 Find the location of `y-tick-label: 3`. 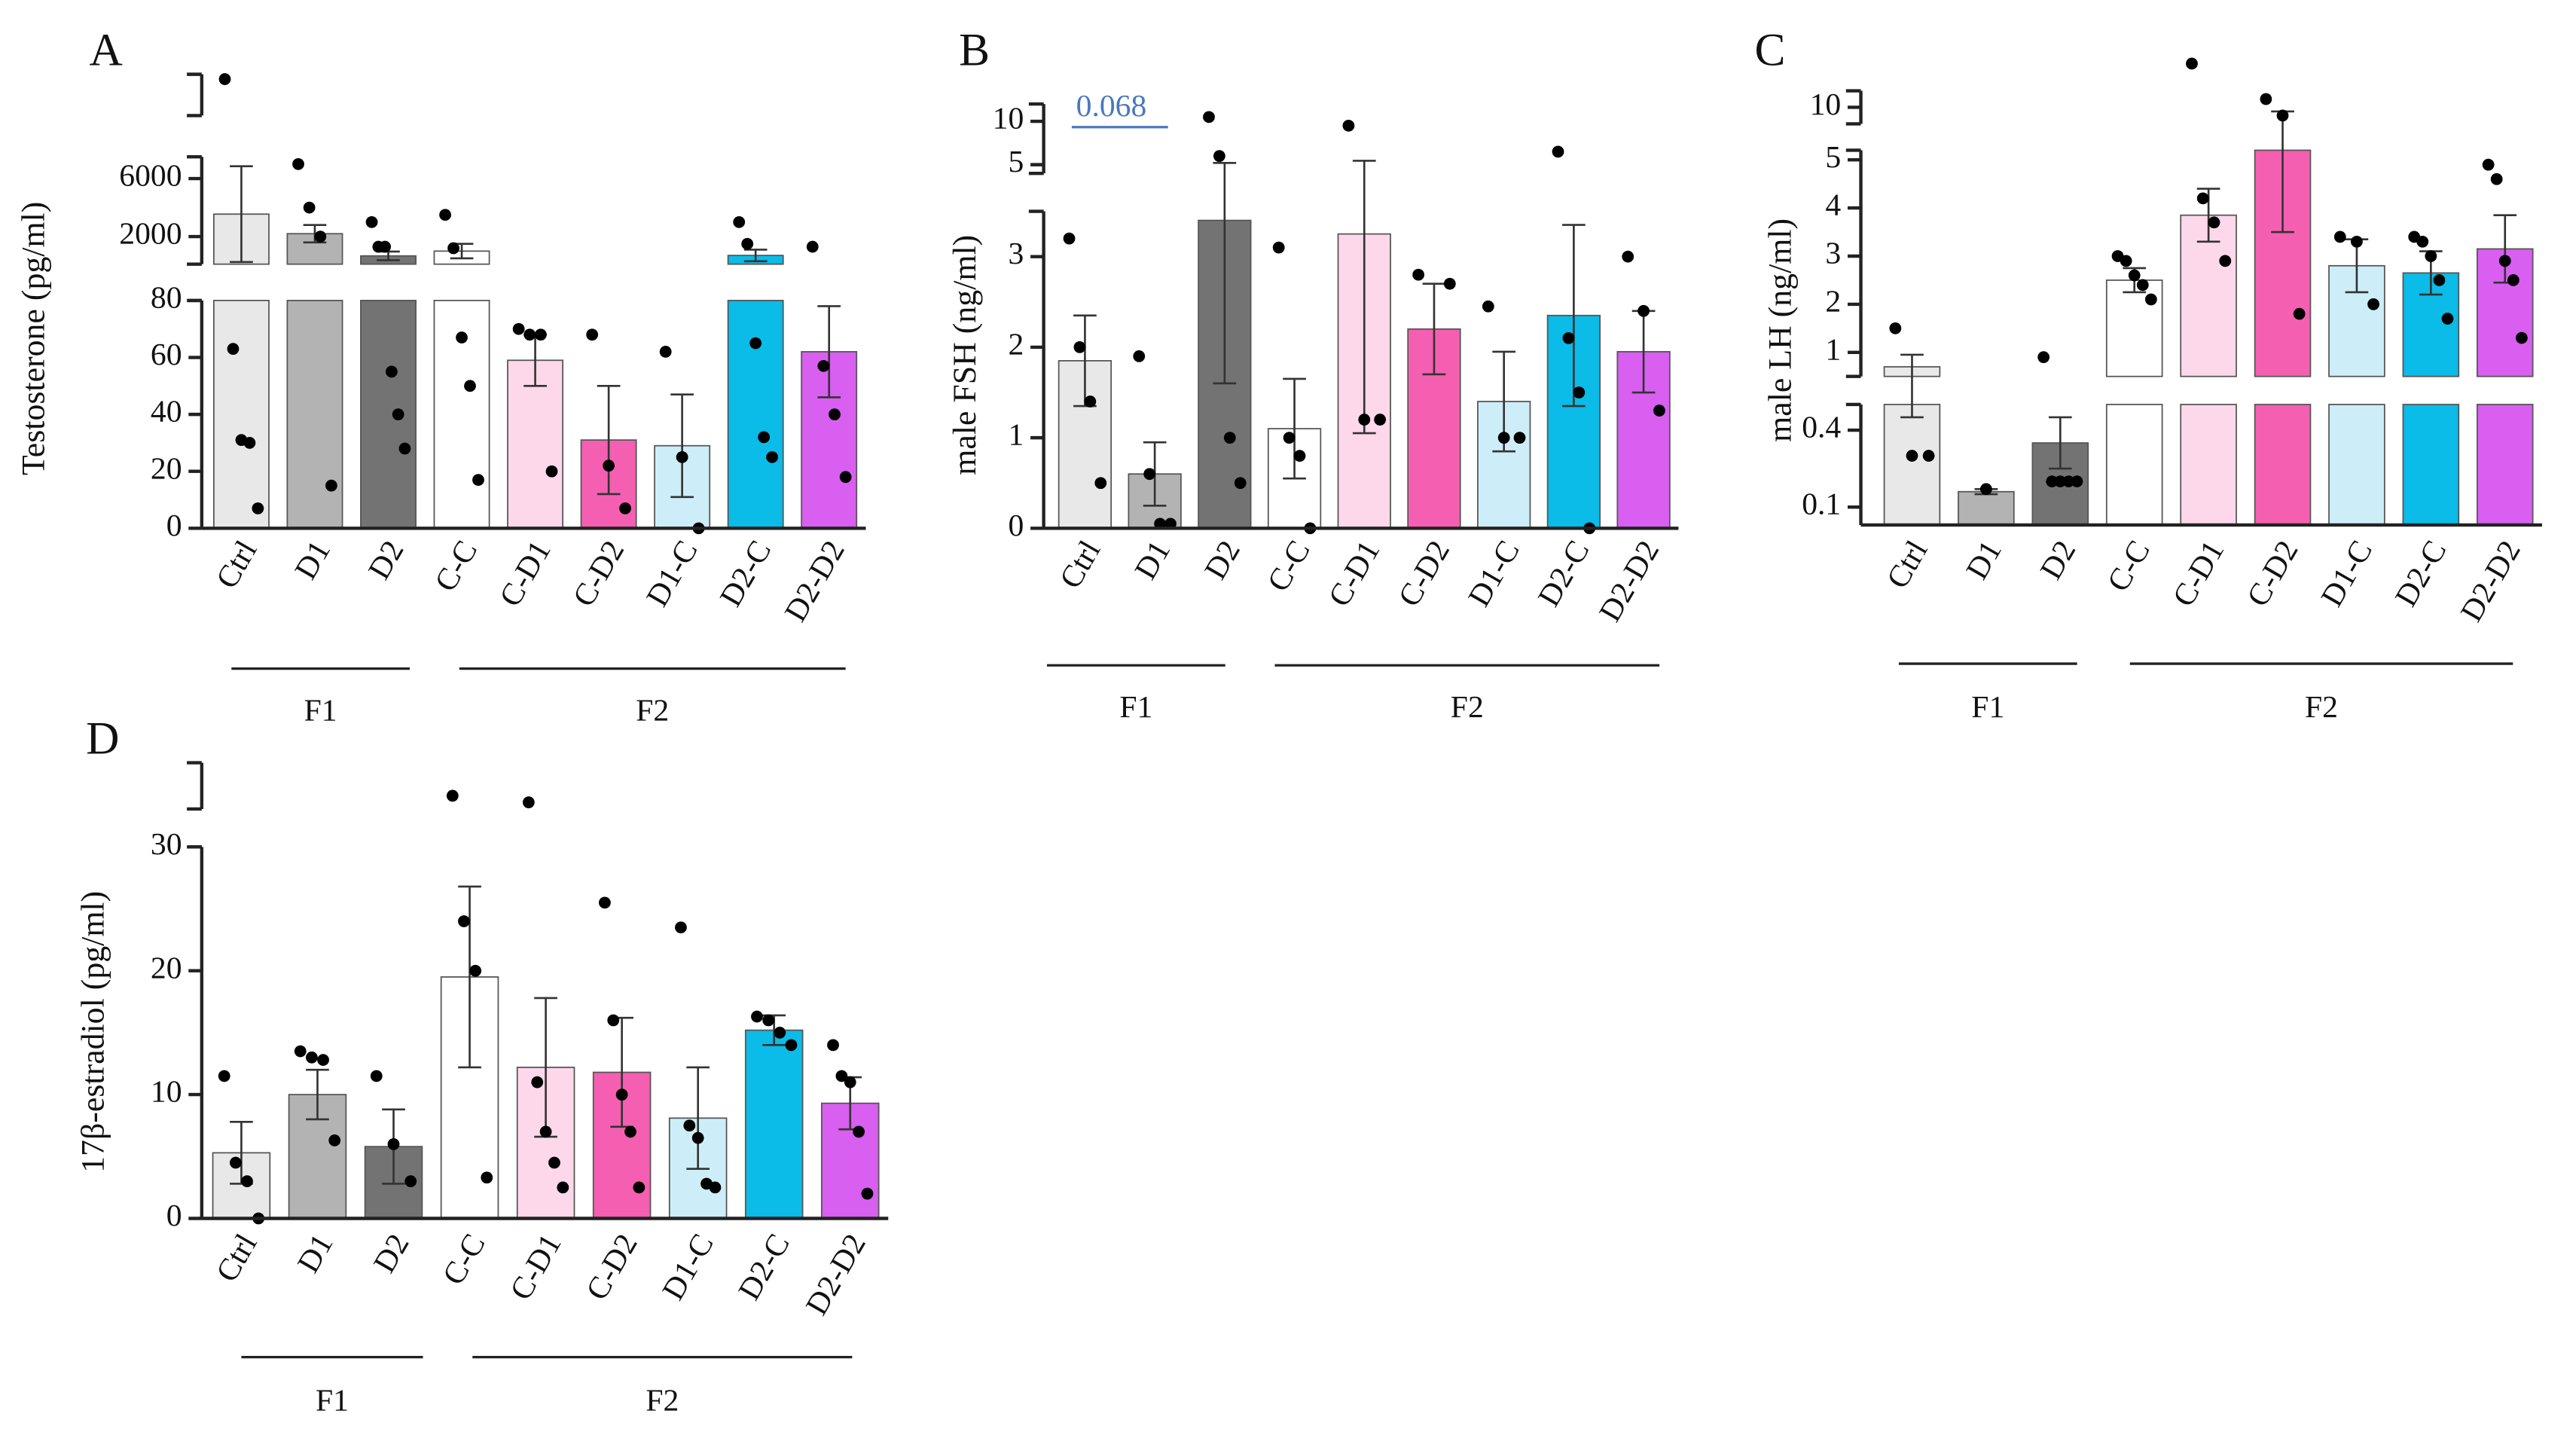

y-tick-label: 3 is located at coordinates (1833, 254).